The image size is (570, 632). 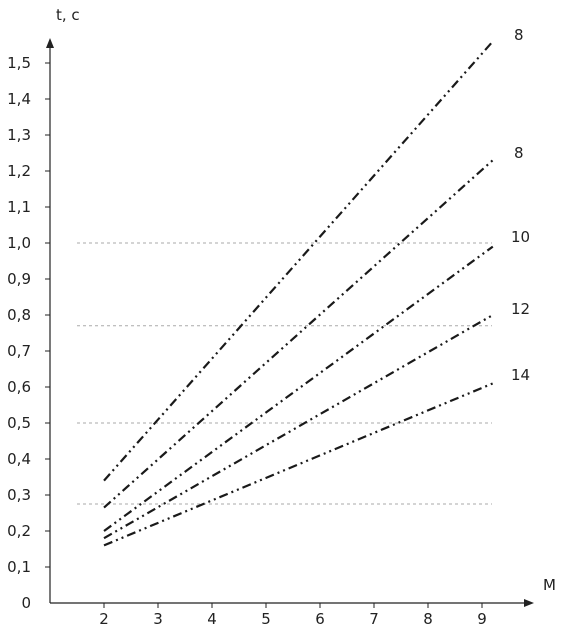 I want to click on x-tick-label: 5, so click(x=266, y=619).